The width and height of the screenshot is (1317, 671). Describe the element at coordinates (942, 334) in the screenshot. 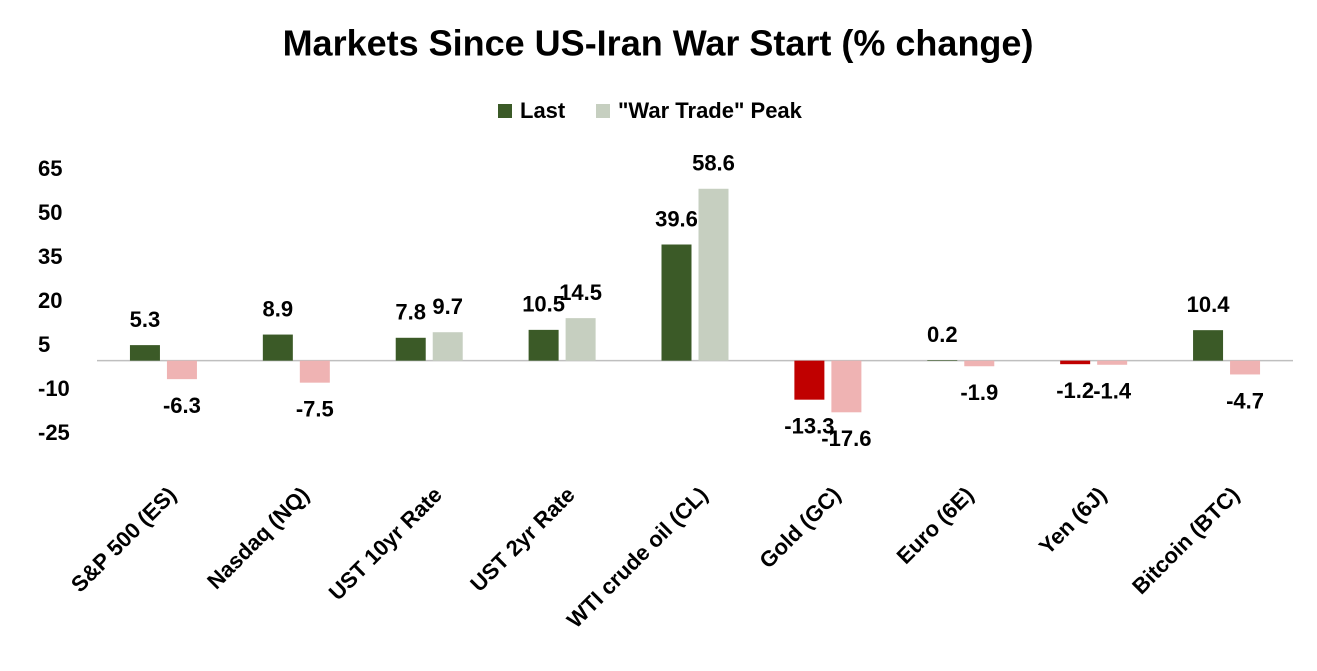

I see `value-label: 0.2` at that location.